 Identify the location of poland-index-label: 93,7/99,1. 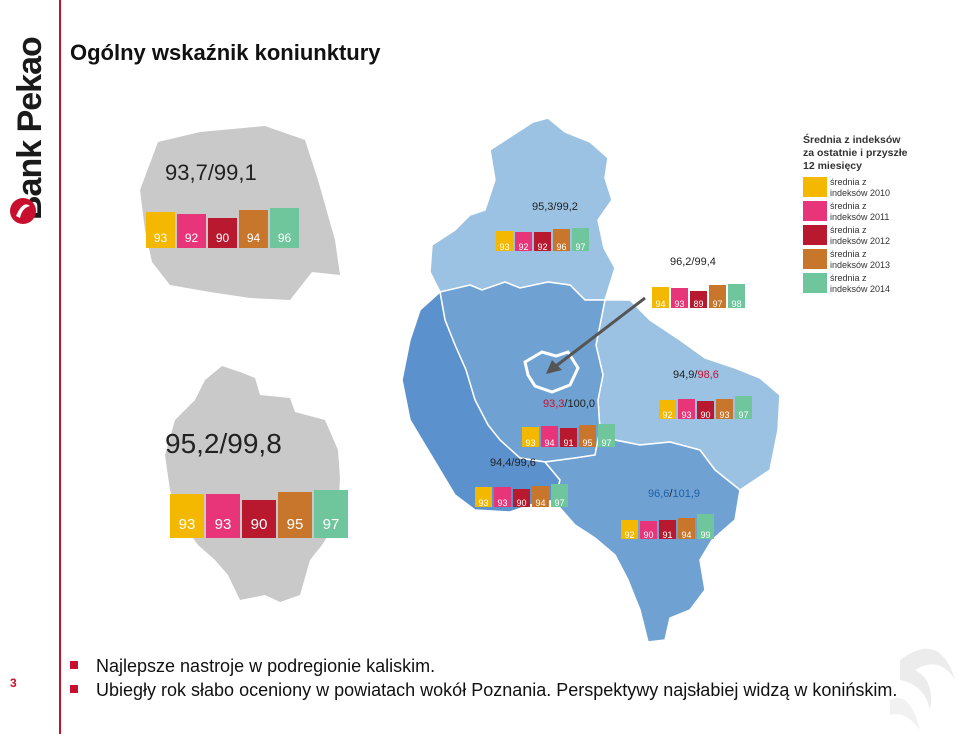
(211, 172).